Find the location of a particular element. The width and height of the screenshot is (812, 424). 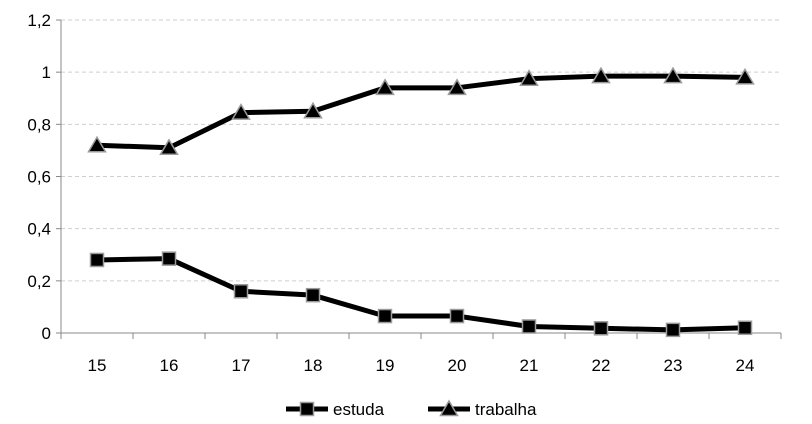

x-tick-label: 15 is located at coordinates (97, 365).